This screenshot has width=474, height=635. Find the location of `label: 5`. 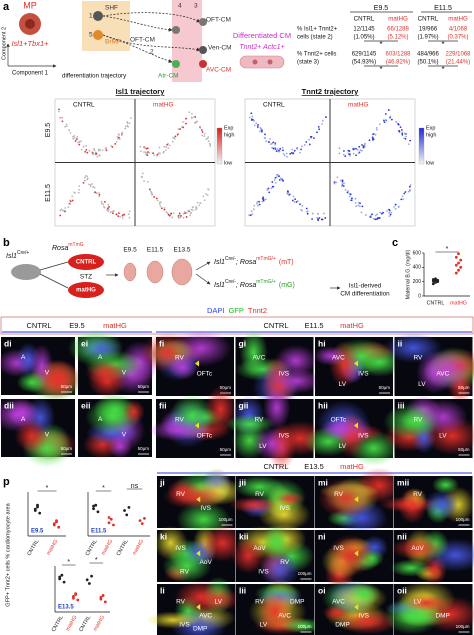

label: 5 is located at coordinates (91, 35).